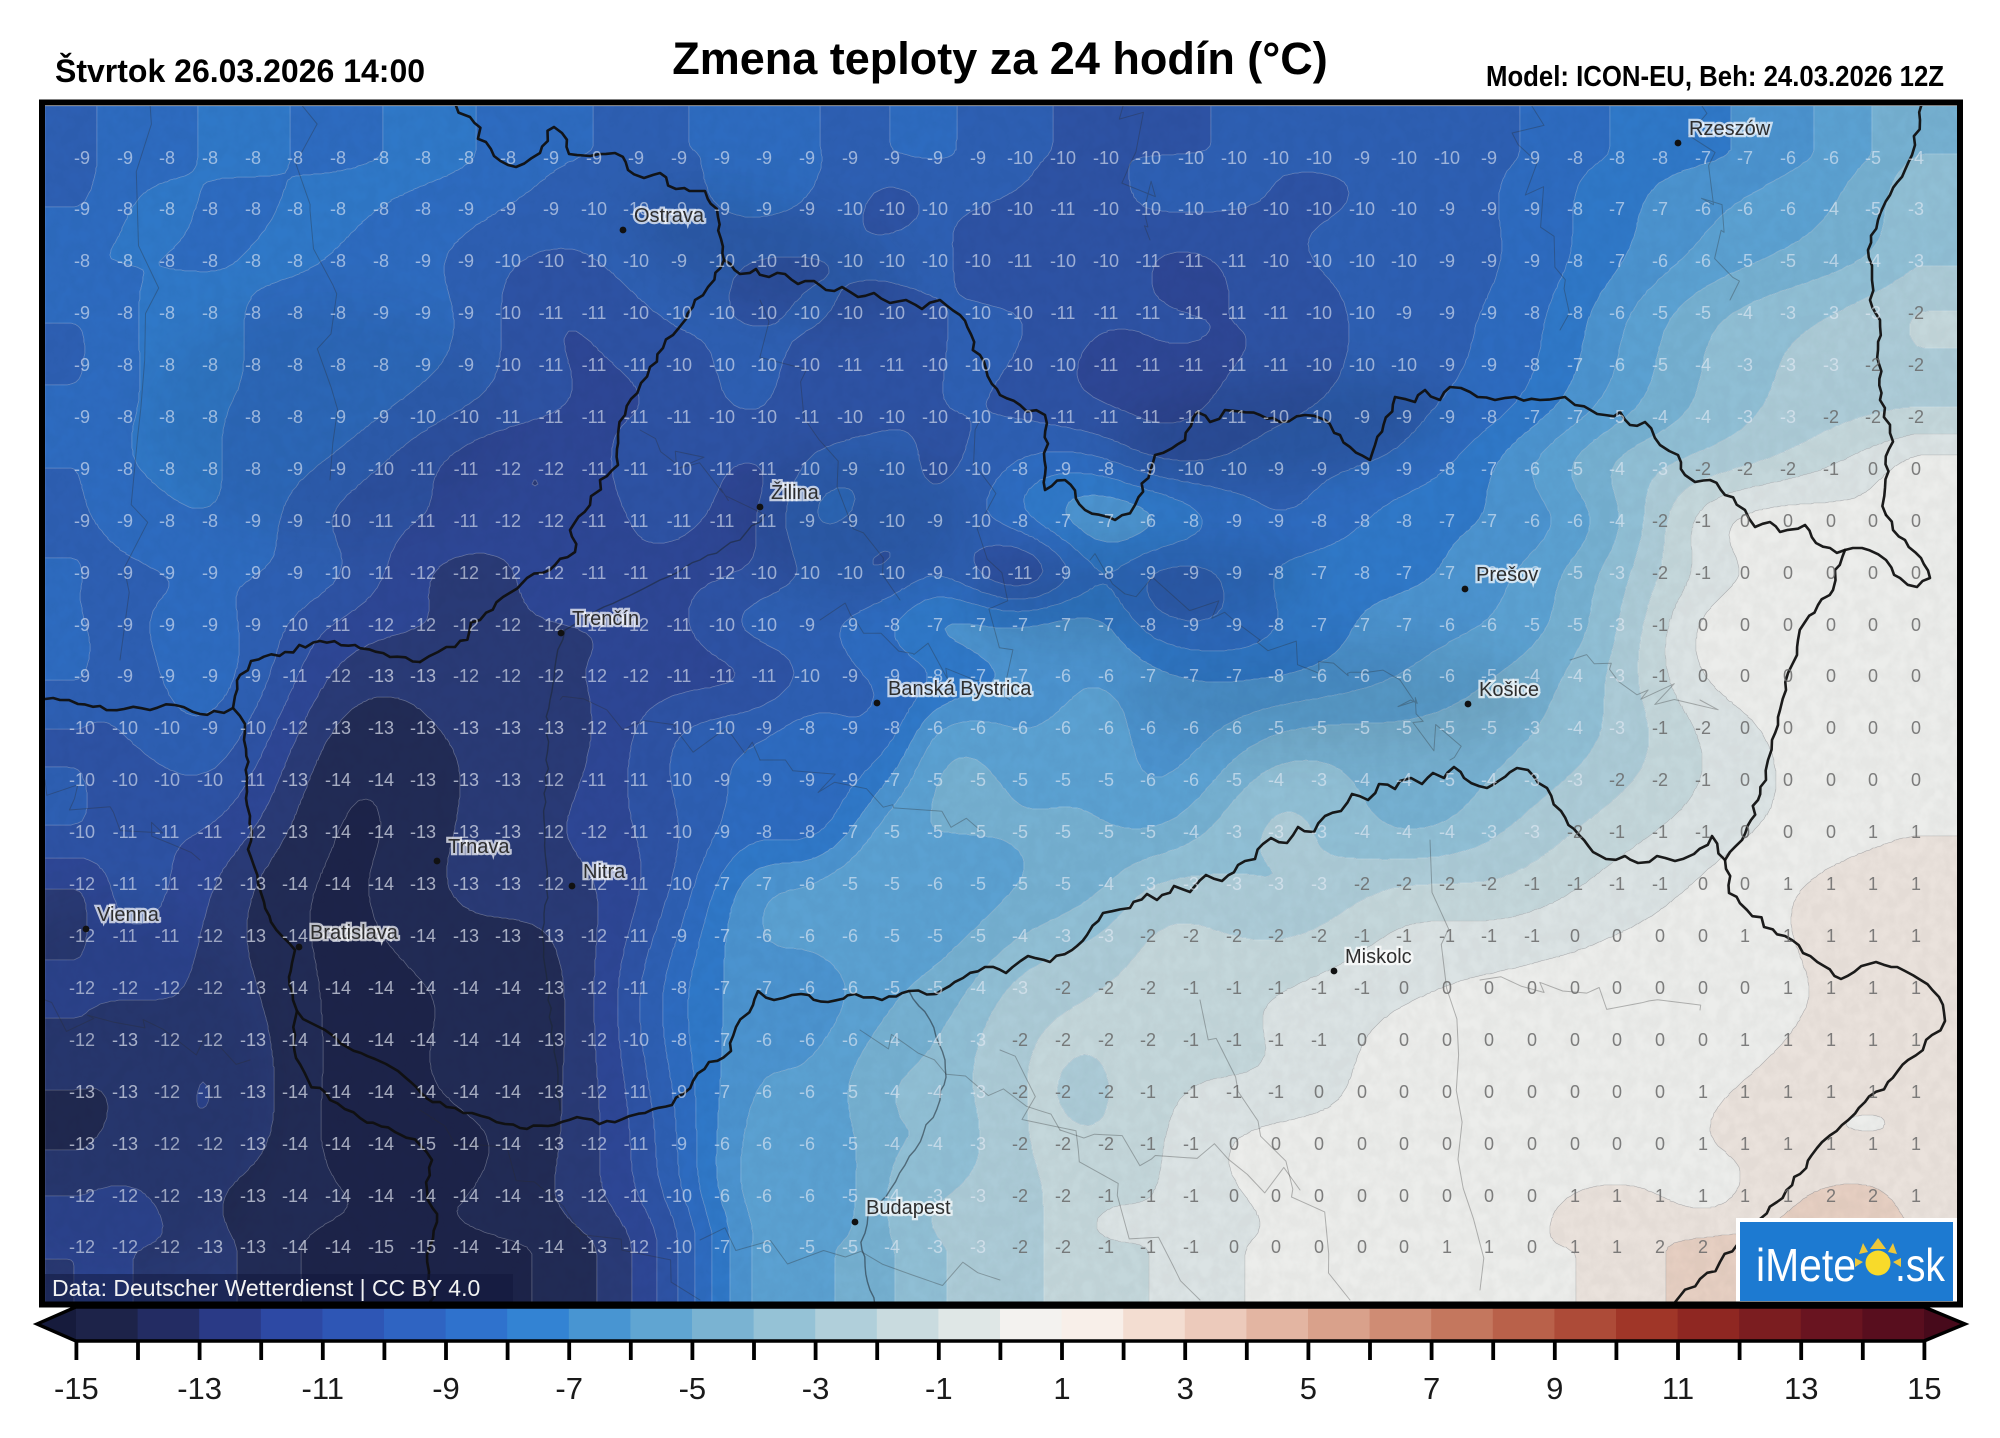 This screenshot has height=1438, width=2000. I want to click on svg-text: 11, so click(1678, 1388).